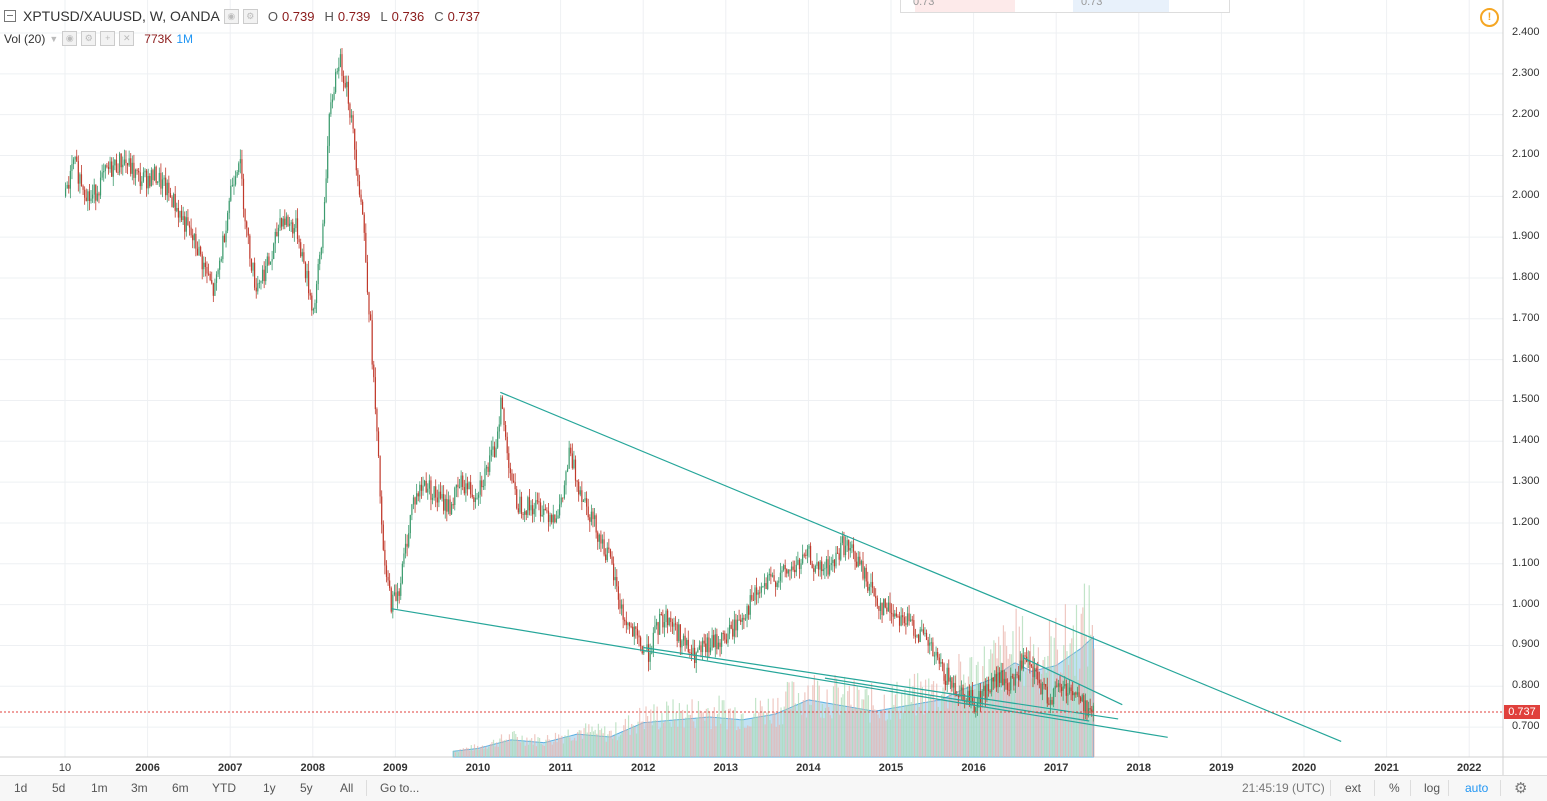  Describe the element at coordinates (59, 788) in the screenshot. I see `range-5d: 5d` at that location.